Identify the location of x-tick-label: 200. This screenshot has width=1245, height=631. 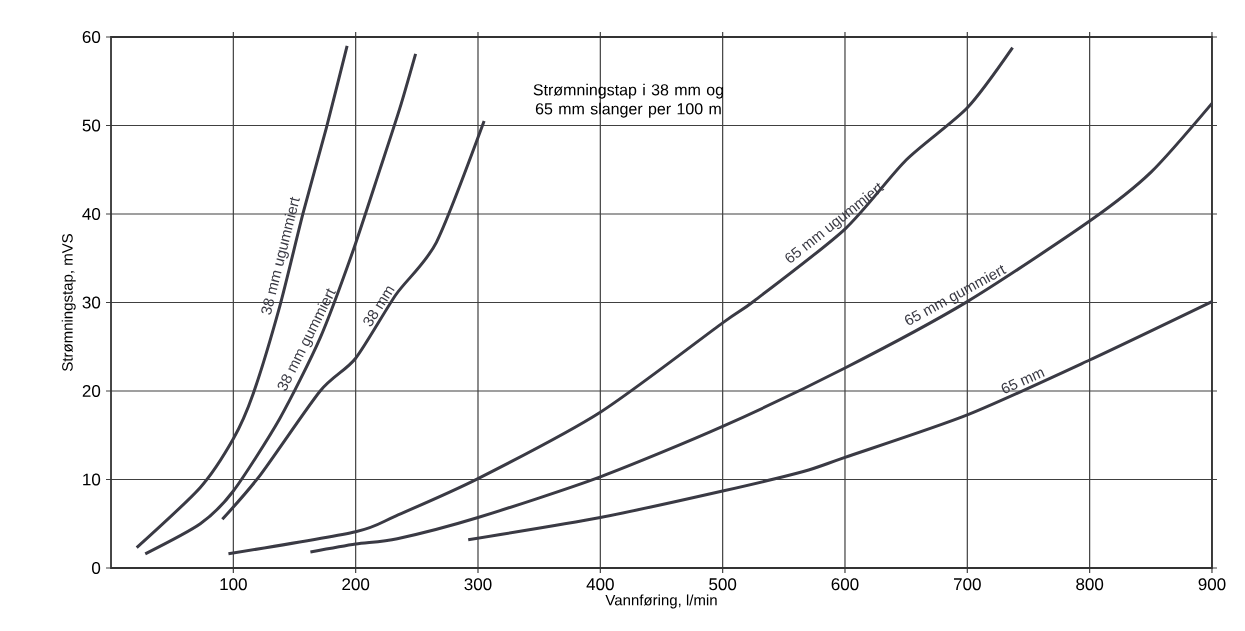
(356, 584).